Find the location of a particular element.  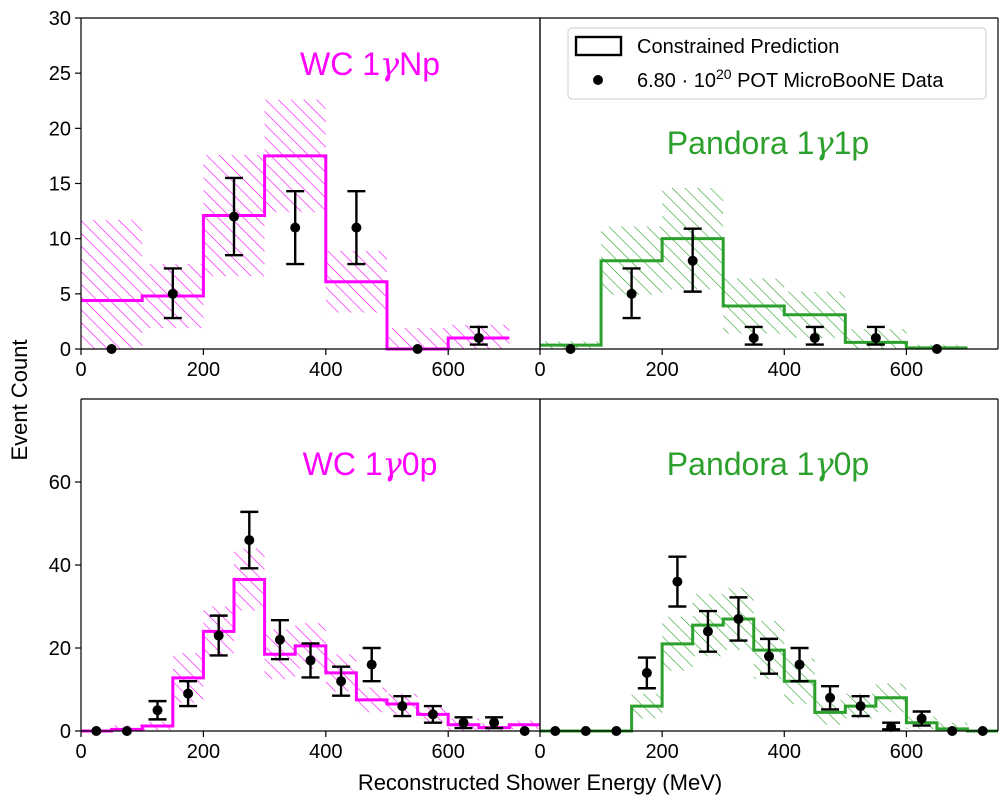

legend-prediction-swatch is located at coordinates (598, 46).